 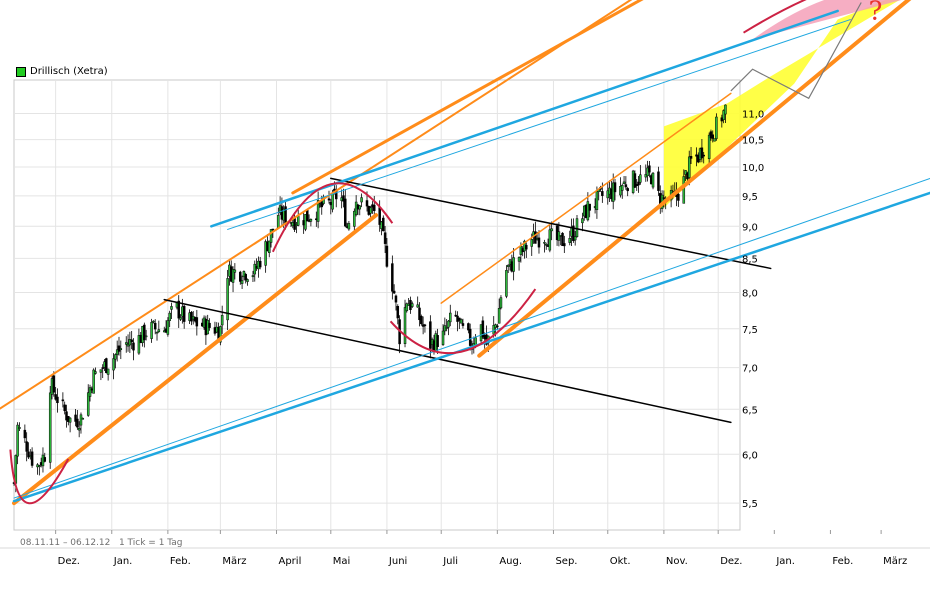 What do you see at coordinates (69, 561) in the screenshot?
I see `x-tick-label: Dez.` at bounding box center [69, 561].